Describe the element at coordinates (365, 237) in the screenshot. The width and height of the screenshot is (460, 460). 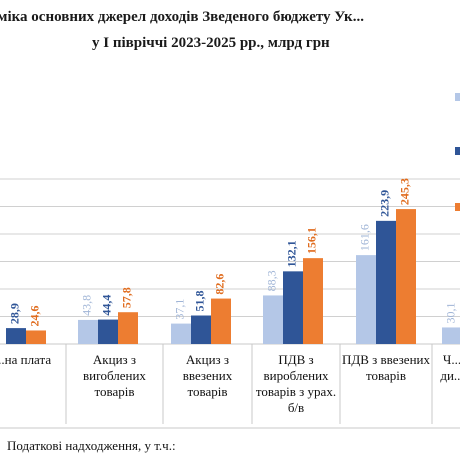
I see `data-label: 161,6` at that location.